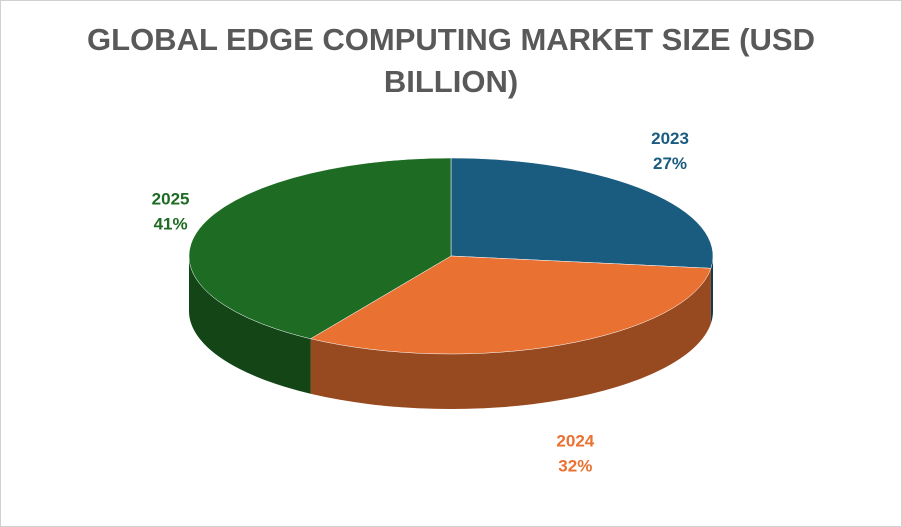  I want to click on data-label-value: 27%, so click(670, 163).